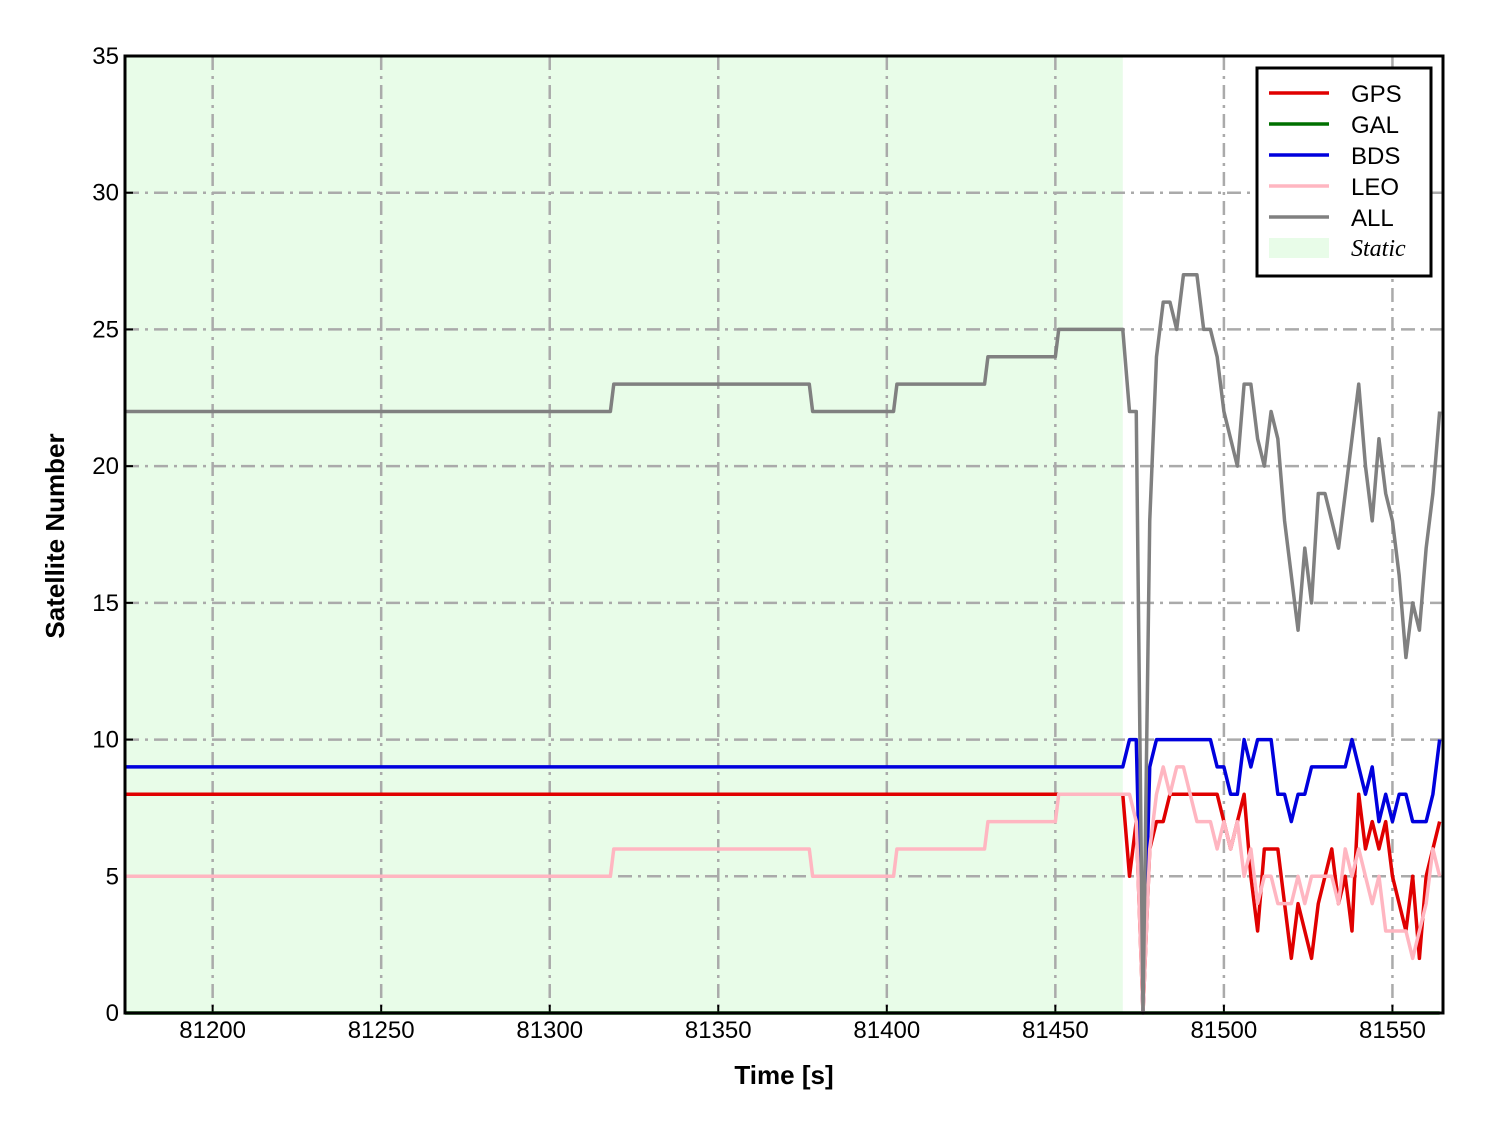 The height and width of the screenshot is (1138, 1488). What do you see at coordinates (112, 1013) in the screenshot?
I see `y-tick-label: 0` at bounding box center [112, 1013].